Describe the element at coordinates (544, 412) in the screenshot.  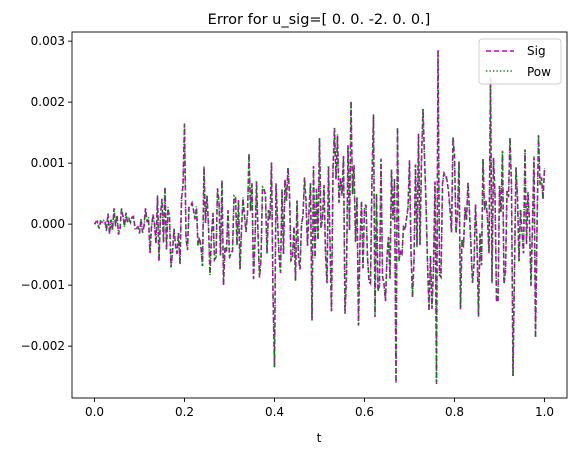
I see `x-tick-label: 1.0` at that location.